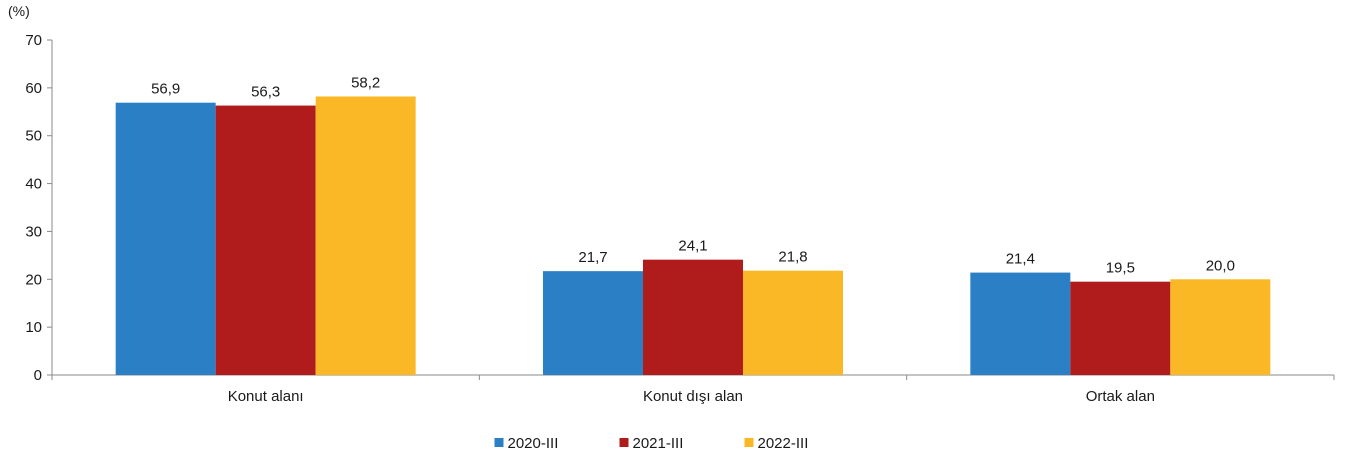  I want to click on data-label: 19,5, so click(1120, 268).